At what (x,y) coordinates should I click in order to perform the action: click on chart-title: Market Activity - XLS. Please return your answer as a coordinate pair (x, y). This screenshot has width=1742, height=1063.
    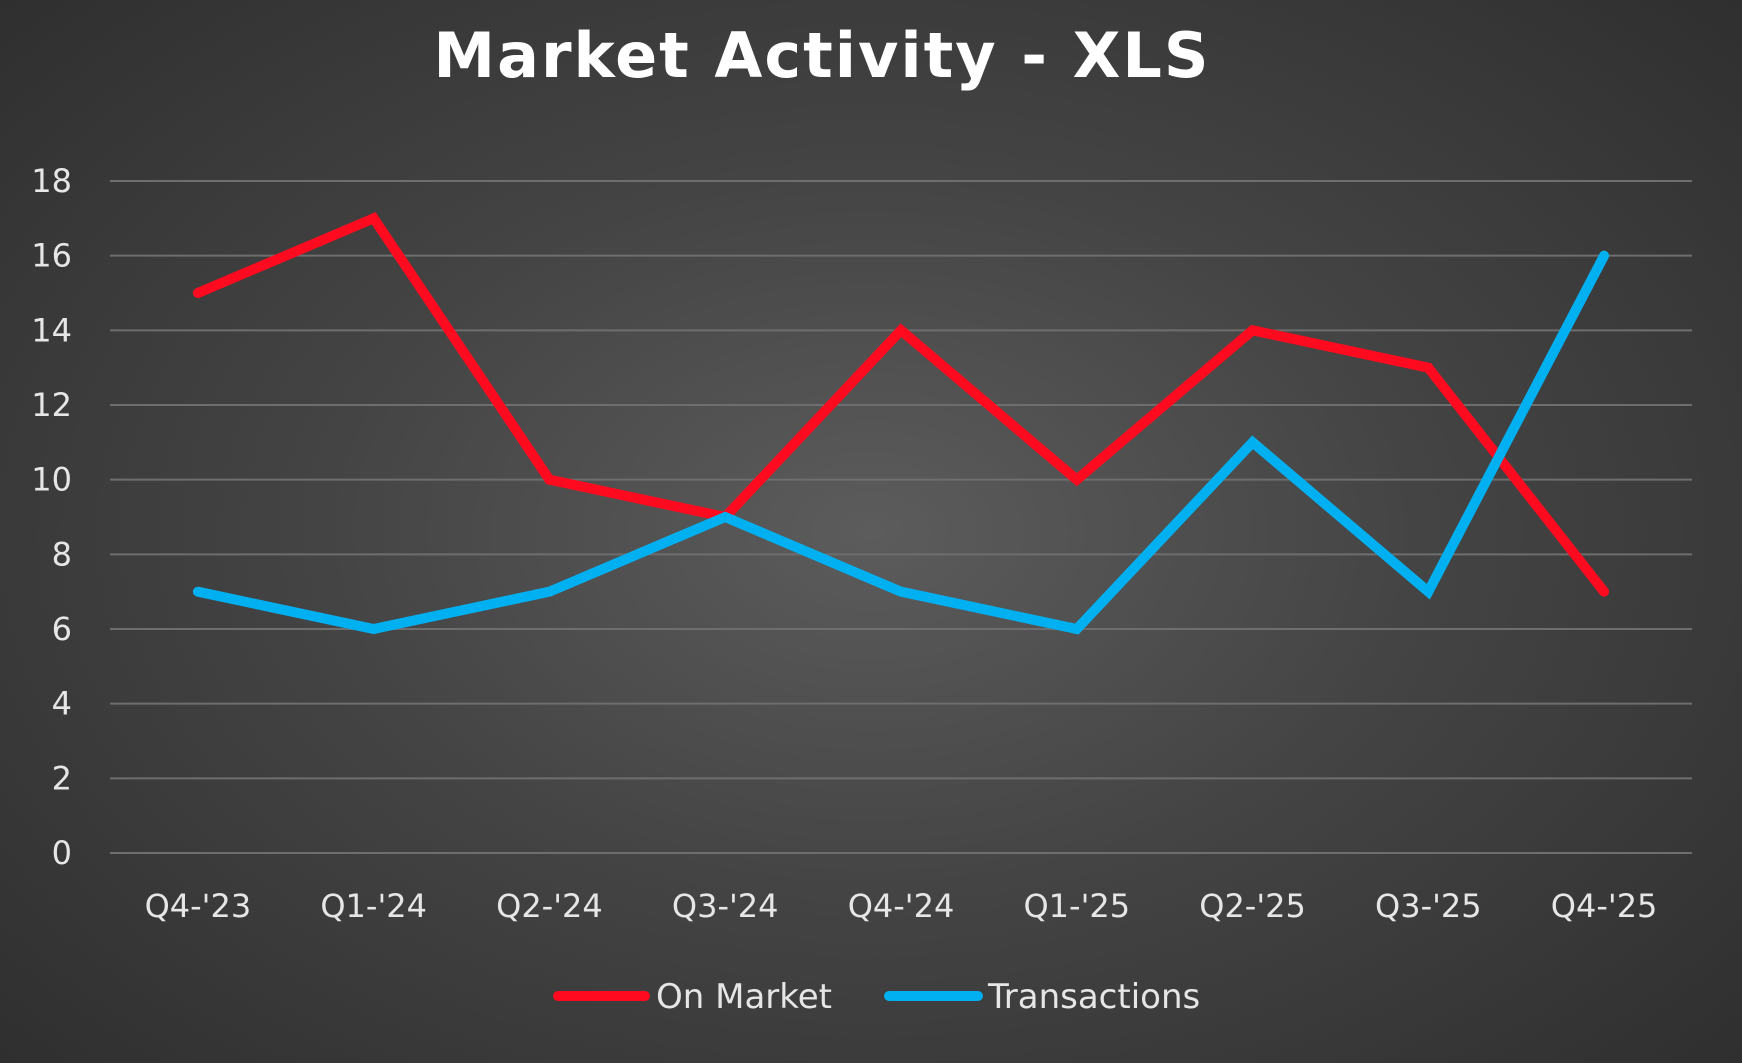
    Looking at the image, I should click on (821, 55).